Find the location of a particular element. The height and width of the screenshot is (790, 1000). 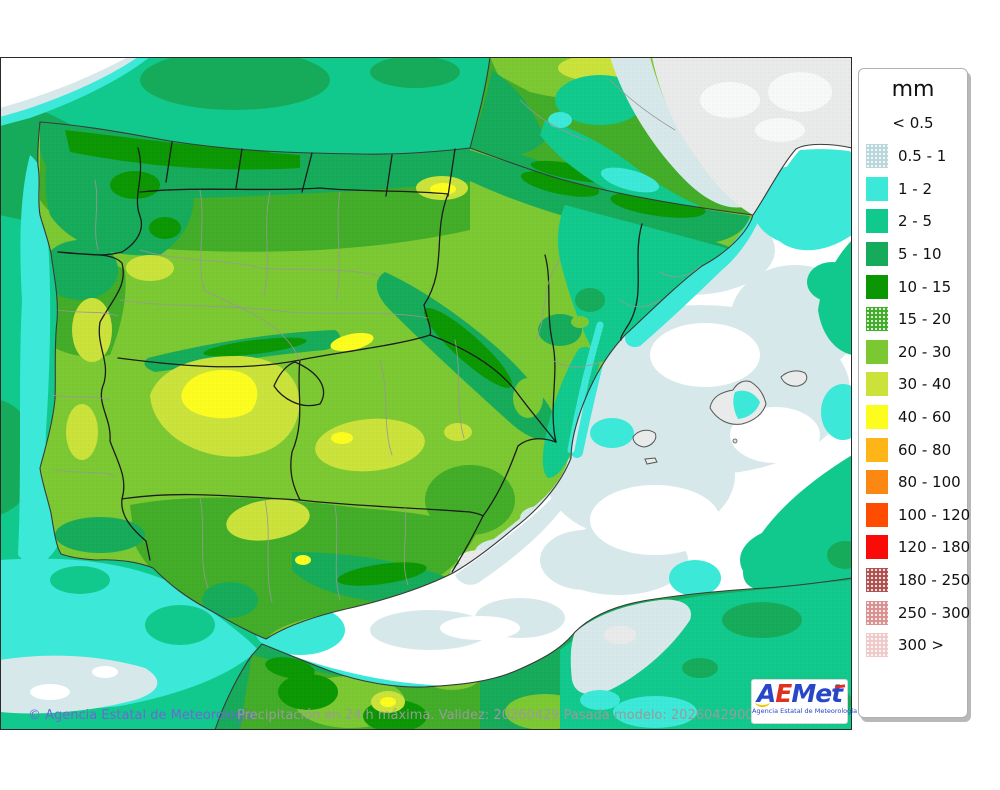

legend-label-c120_180: 120 - 180 is located at coordinates (934, 547).